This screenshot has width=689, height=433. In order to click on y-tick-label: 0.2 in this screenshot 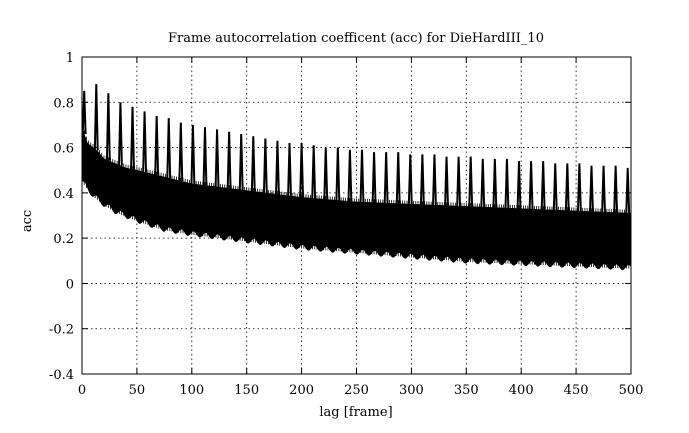, I will do `click(63, 239)`.